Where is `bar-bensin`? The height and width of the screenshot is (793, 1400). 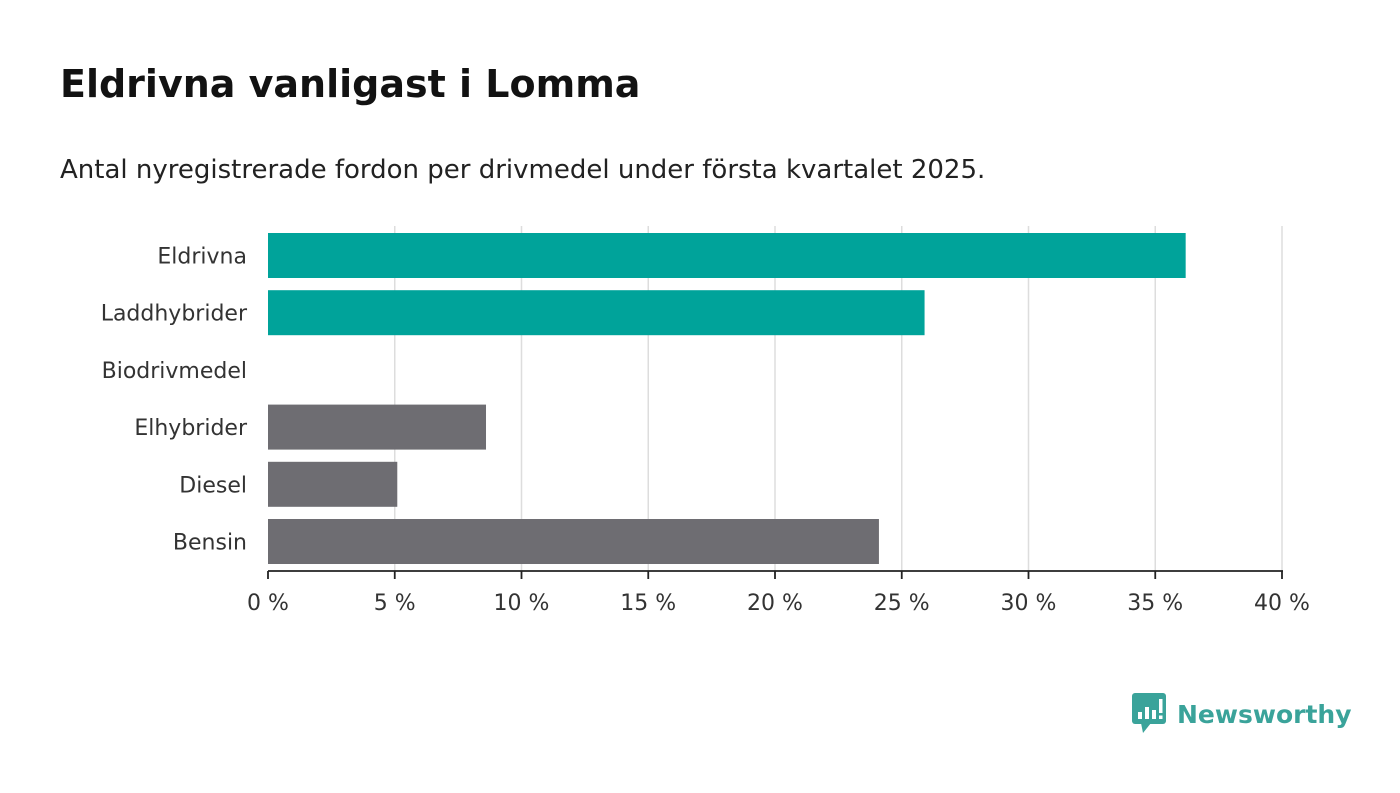
bar-bensin is located at coordinates (573, 541).